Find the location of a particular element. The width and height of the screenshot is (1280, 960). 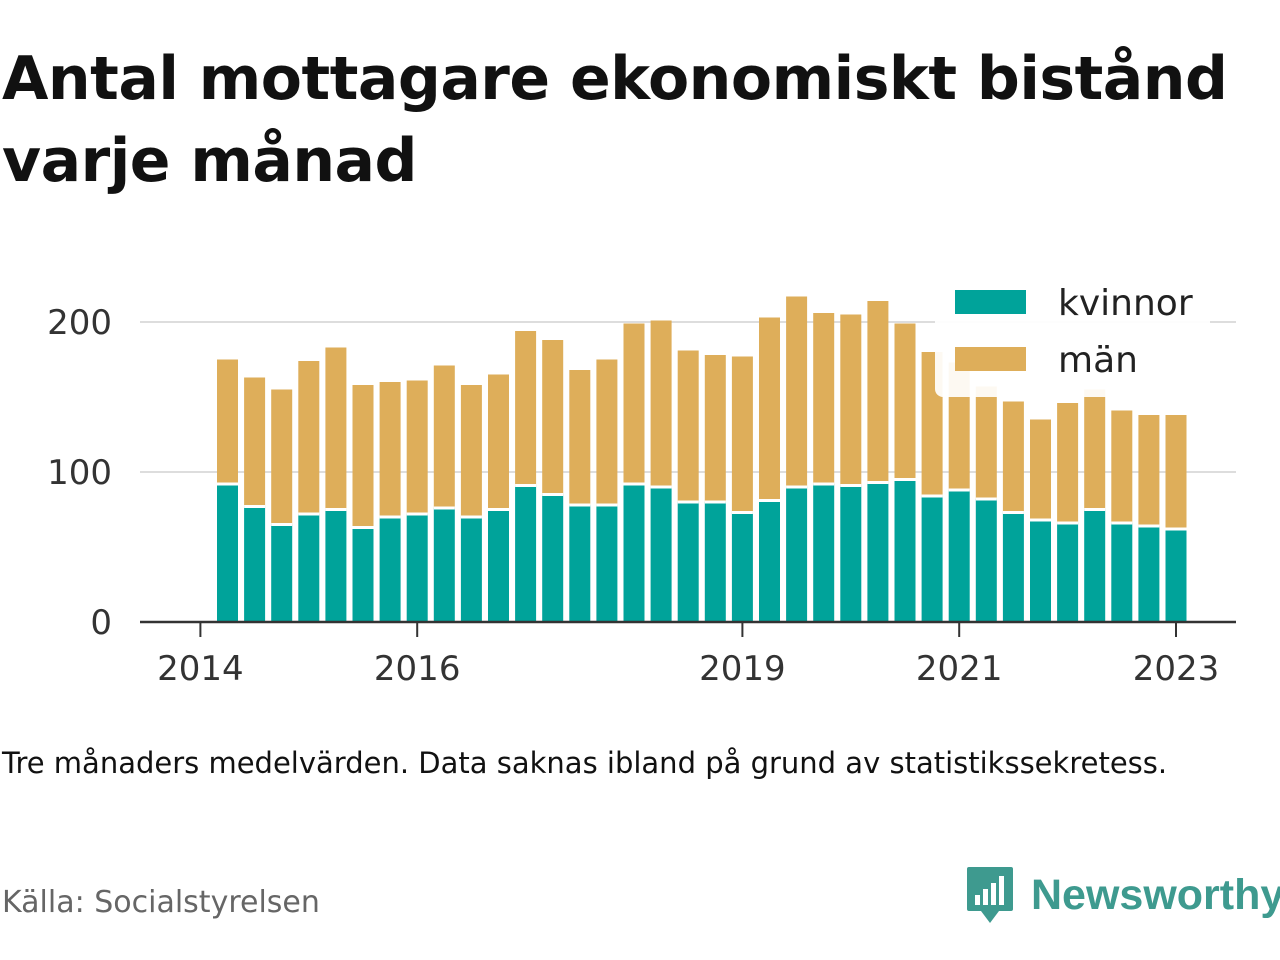

brand-name: Newsworthy is located at coordinates (1155, 894).